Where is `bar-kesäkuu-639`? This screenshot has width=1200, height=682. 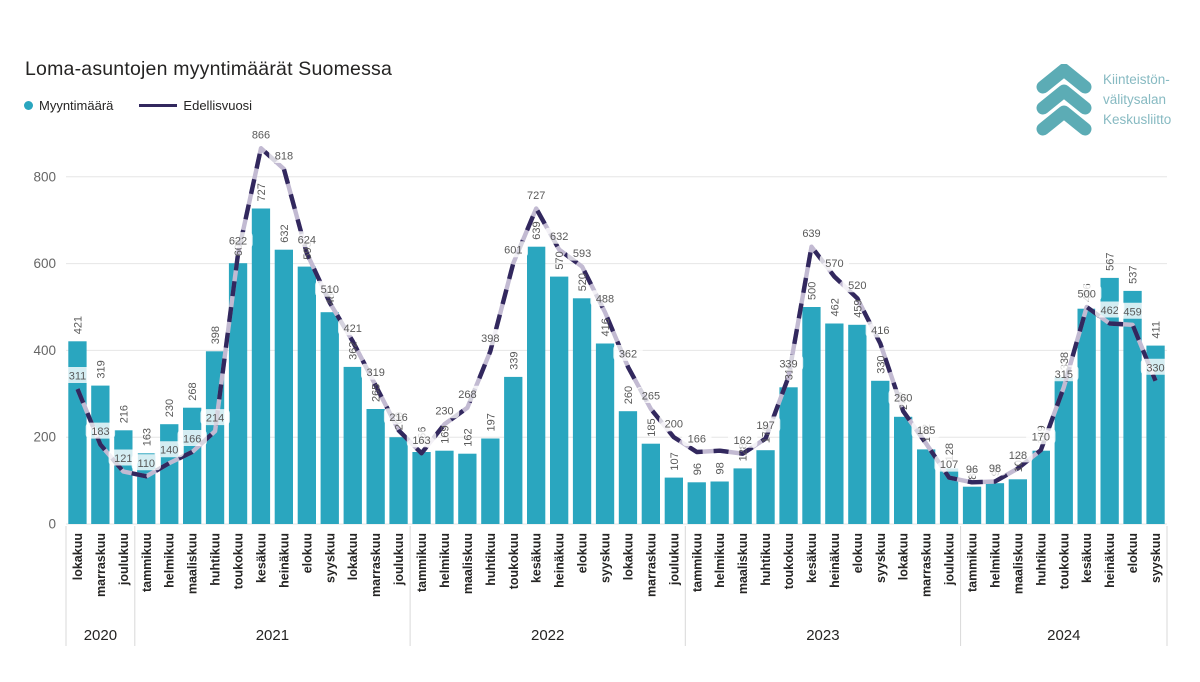 bar-kesäkuu-639 is located at coordinates (536, 385).